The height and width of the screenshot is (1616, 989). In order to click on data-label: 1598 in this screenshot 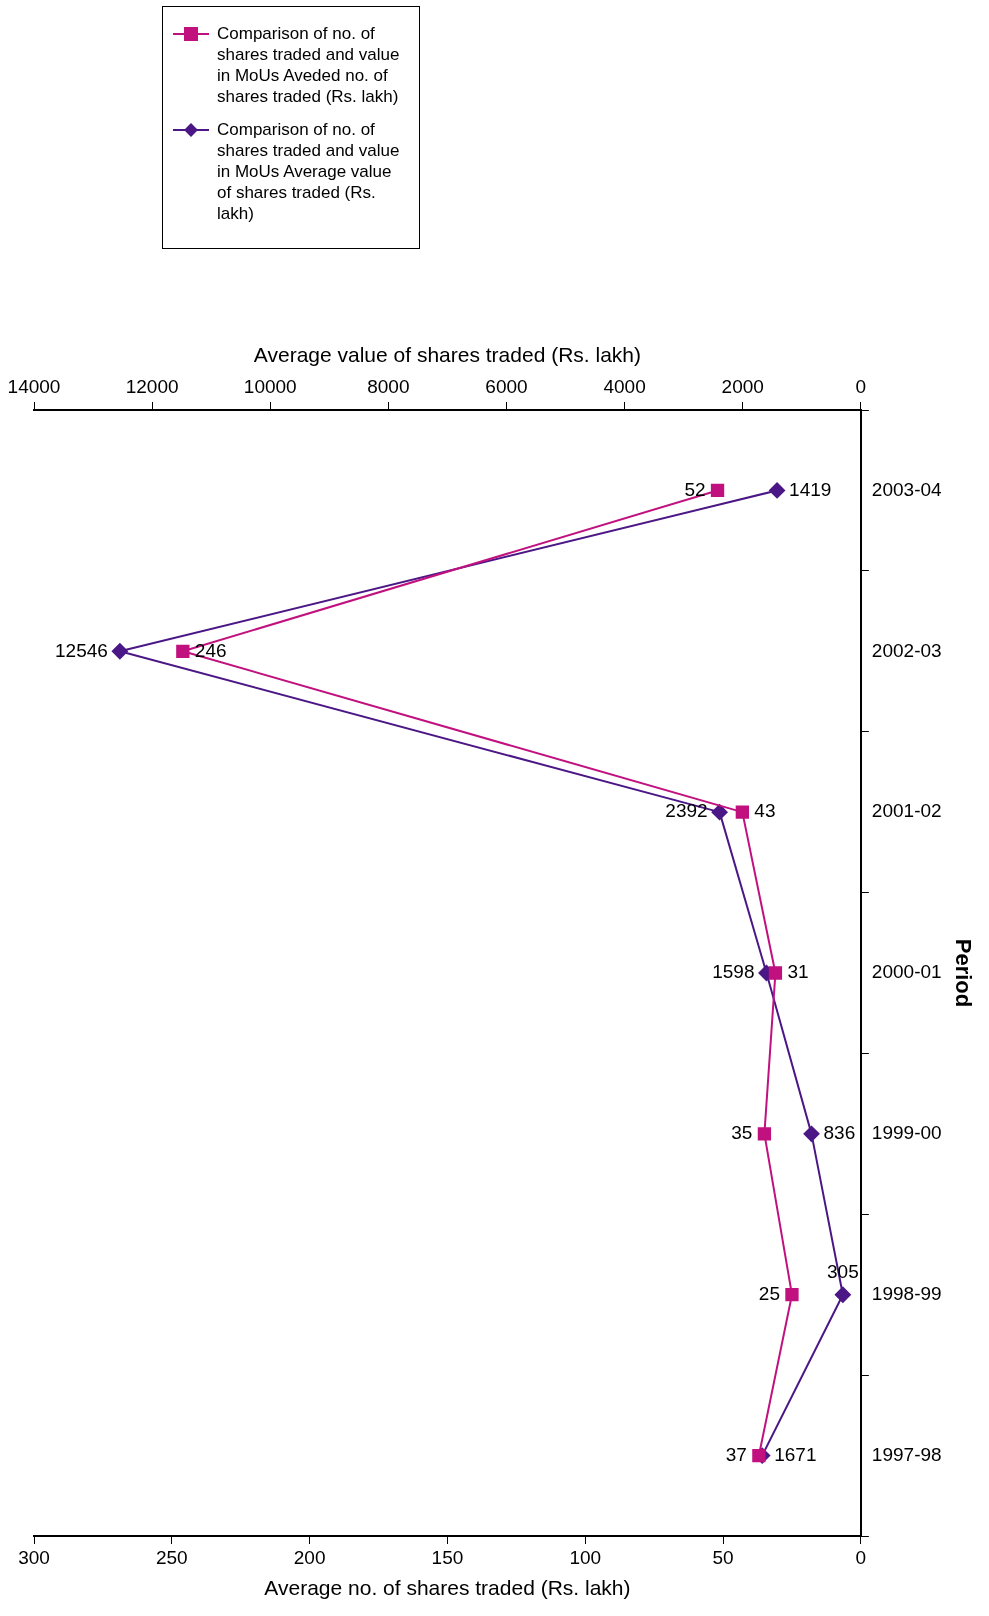, I will do `click(733, 972)`.